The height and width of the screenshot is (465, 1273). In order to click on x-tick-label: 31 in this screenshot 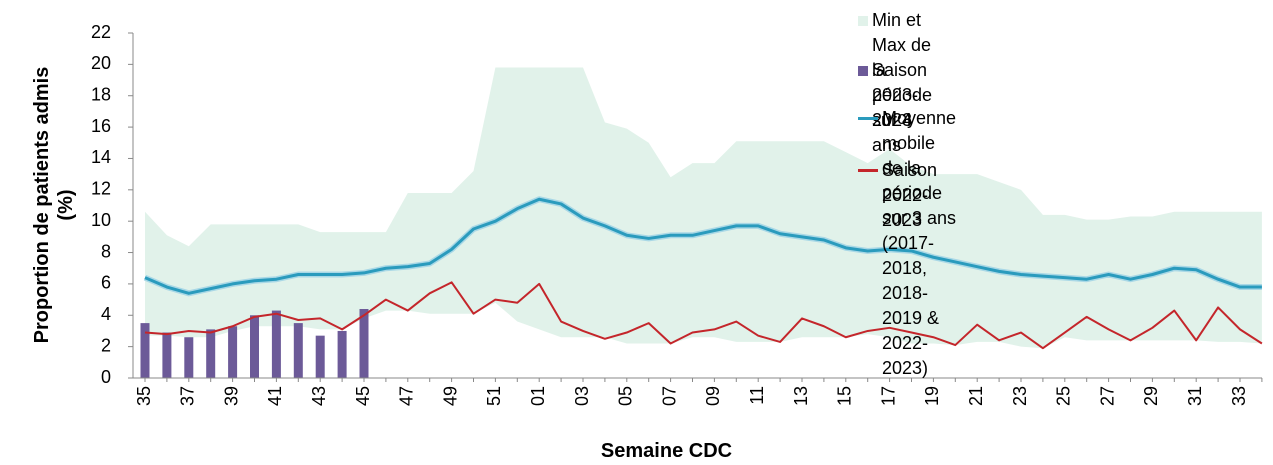, I will do `click(1195, 396)`.